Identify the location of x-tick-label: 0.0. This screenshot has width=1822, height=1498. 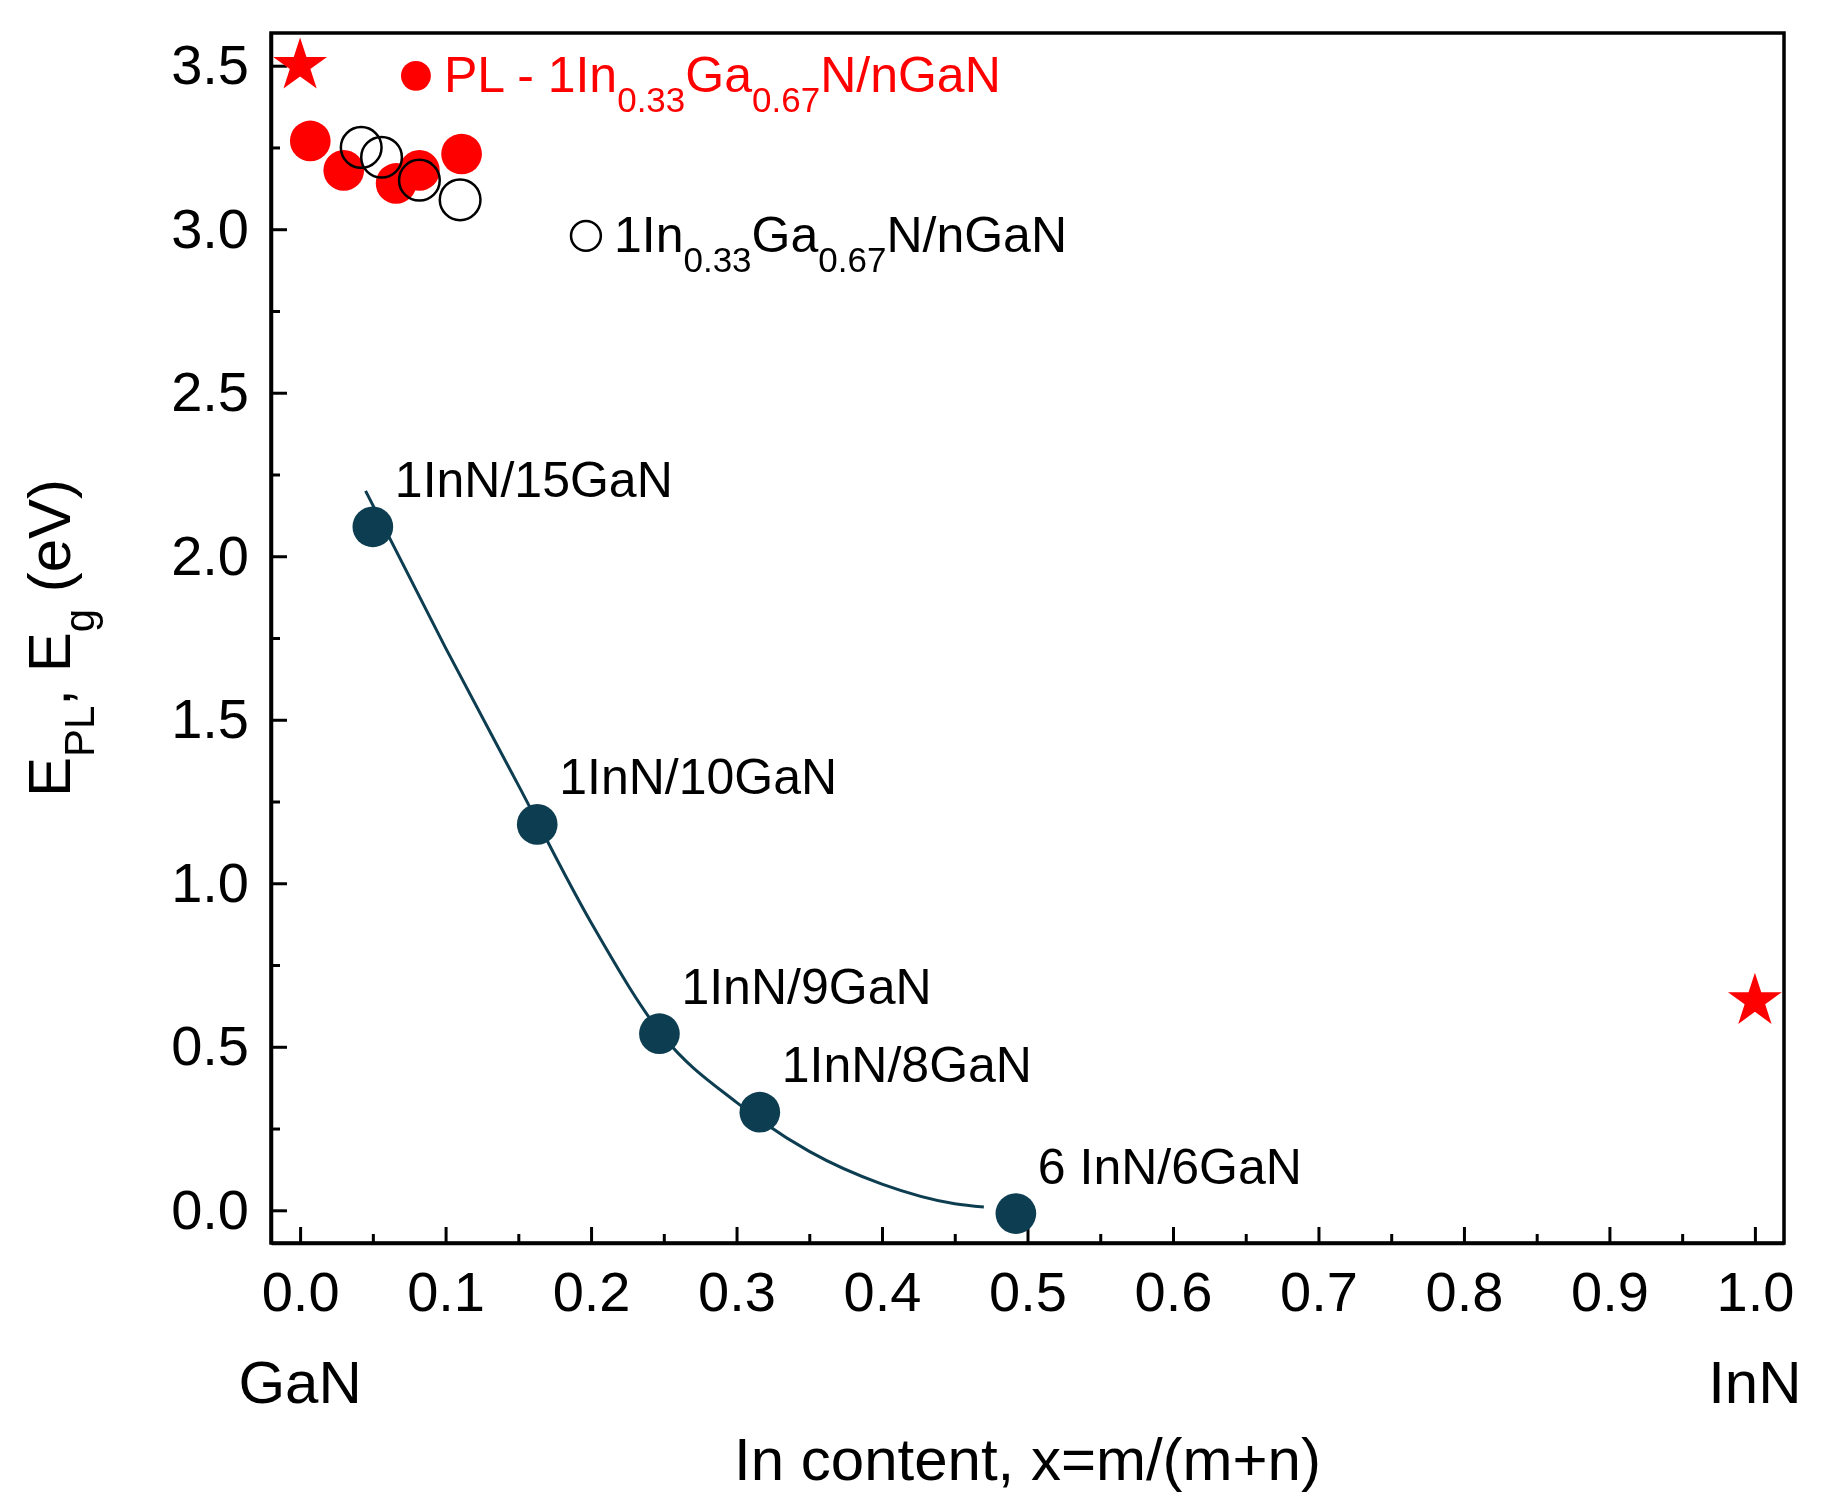
(300, 1291).